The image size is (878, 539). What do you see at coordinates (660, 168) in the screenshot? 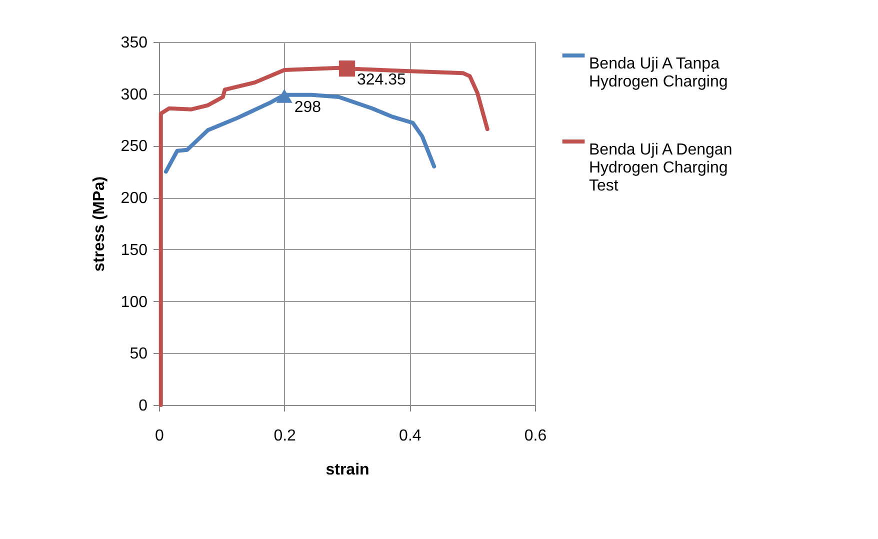
I see `legend-label: Benda Uji A Dengan Hydrogen Charging Test` at bounding box center [660, 168].